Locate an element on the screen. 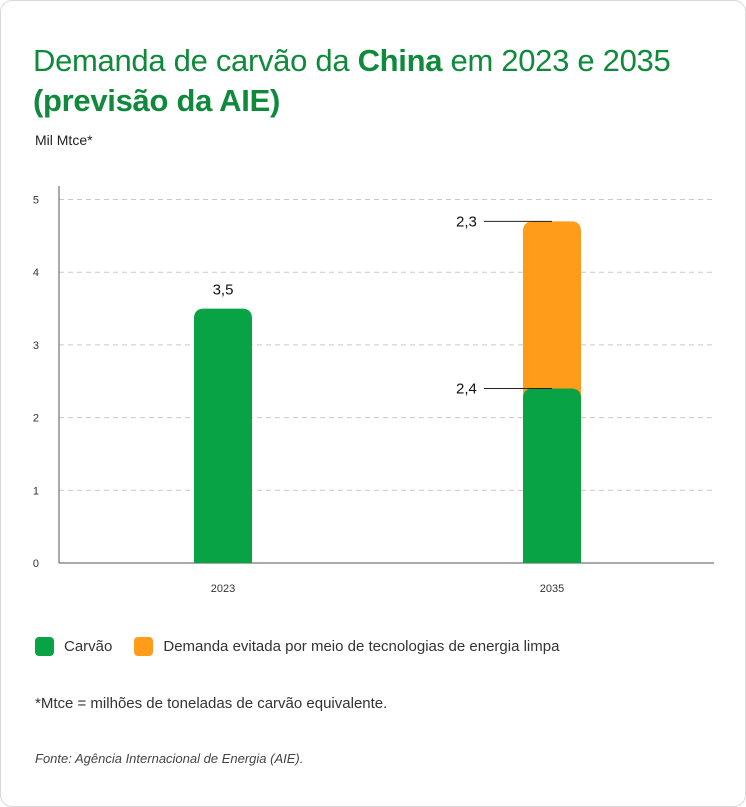  title-bold-china: China is located at coordinates (400, 60).